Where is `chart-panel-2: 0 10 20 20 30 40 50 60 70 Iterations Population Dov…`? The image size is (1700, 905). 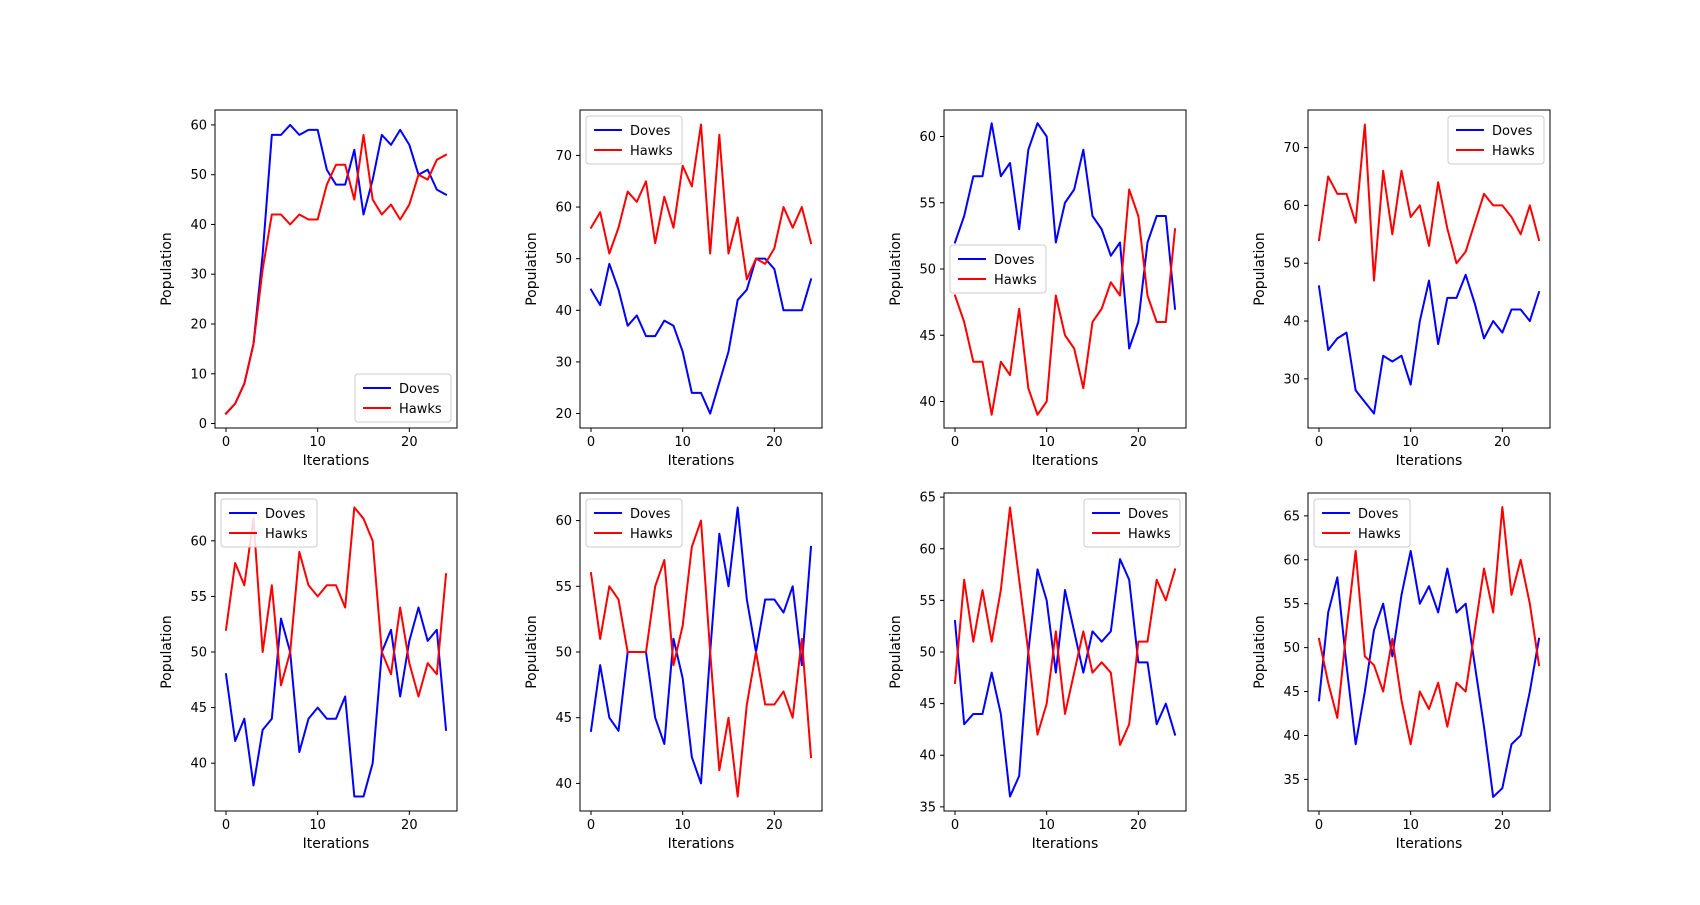 chart-panel-2: 0 10 20 20 30 40 50 60 70 Iterations Population Dov… is located at coordinates (673, 289).